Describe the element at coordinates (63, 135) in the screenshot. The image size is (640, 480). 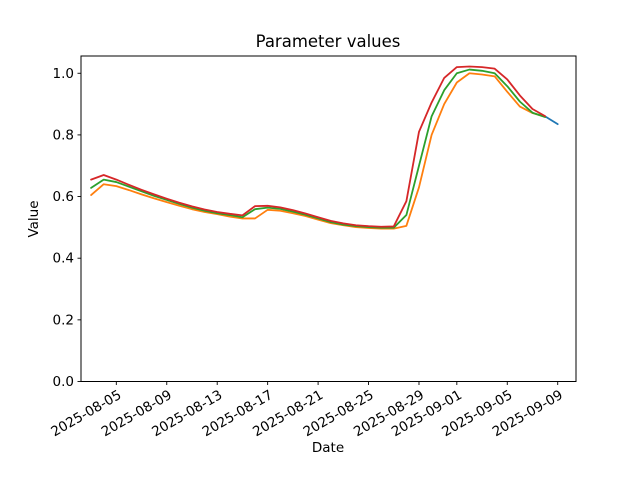
I see `y-tick-label: 0.8` at that location.